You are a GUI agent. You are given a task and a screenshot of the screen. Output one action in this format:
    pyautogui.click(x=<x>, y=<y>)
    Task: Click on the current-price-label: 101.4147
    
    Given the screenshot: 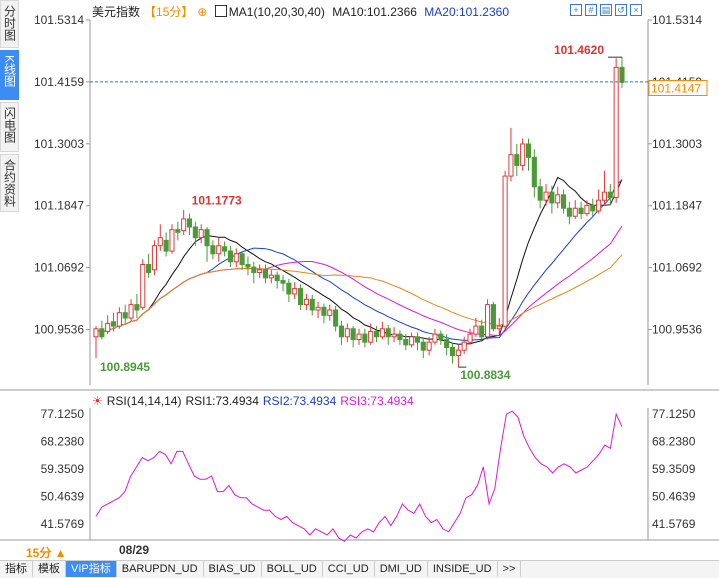 What is the action you would take?
    pyautogui.click(x=676, y=89)
    